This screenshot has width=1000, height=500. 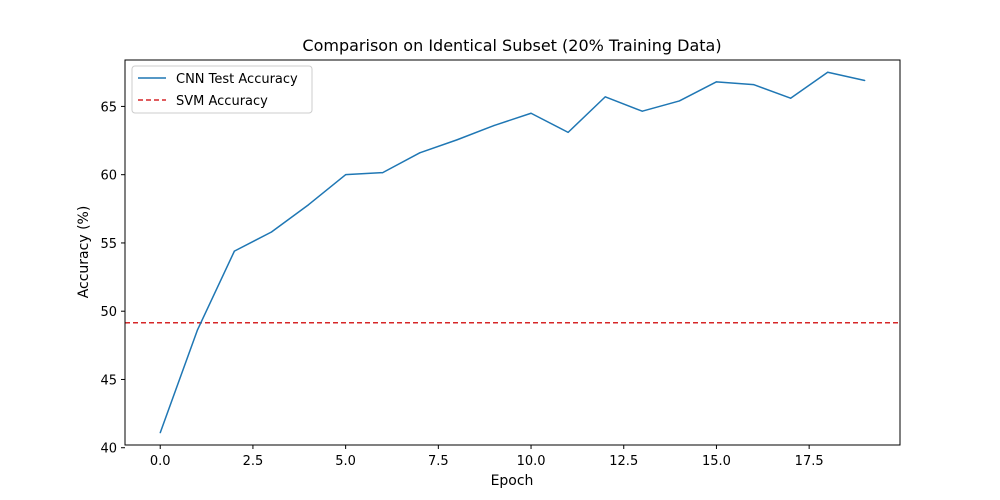 I want to click on y-tick-label: 50, so click(x=108, y=312).